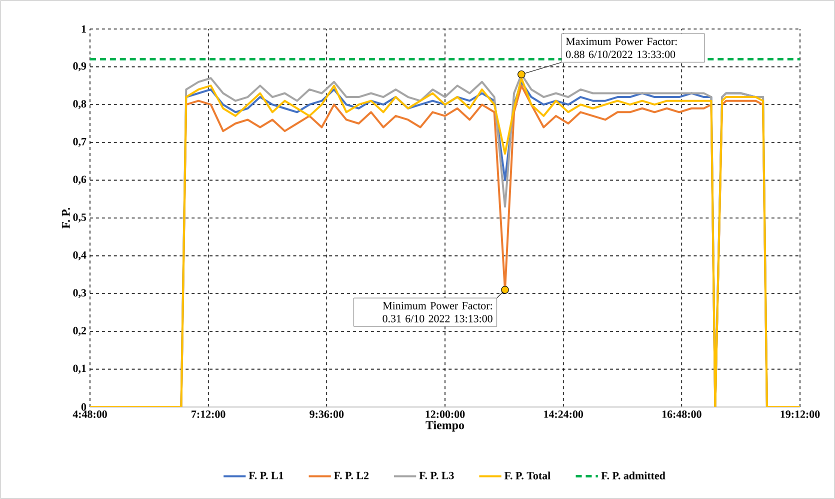 This screenshot has width=835, height=499. I want to click on legend-label: F. P. L2, so click(351, 476).